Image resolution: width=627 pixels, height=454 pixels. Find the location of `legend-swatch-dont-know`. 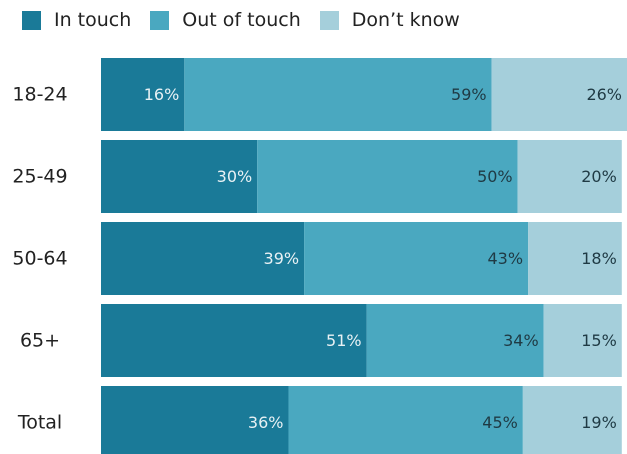

legend-swatch-dont-know is located at coordinates (329, 20).